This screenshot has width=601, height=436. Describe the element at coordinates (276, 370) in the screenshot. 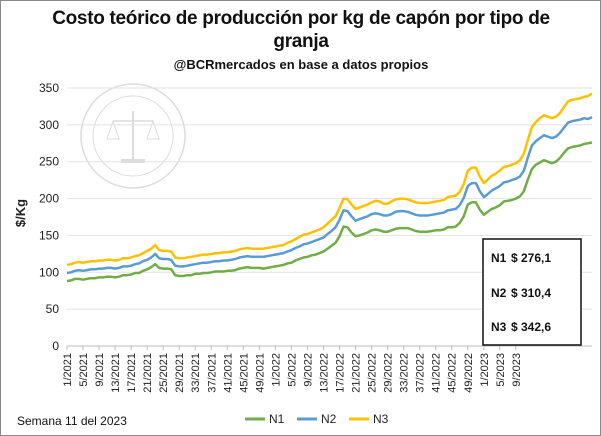

I see `x-tick-label: 1/2022` at that location.